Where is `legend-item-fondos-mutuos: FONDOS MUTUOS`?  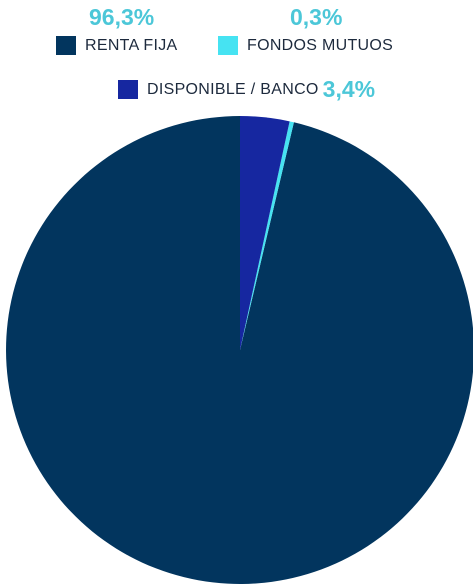
legend-item-fondos-mutuos: FONDOS MUTUOS is located at coordinates (305, 45).